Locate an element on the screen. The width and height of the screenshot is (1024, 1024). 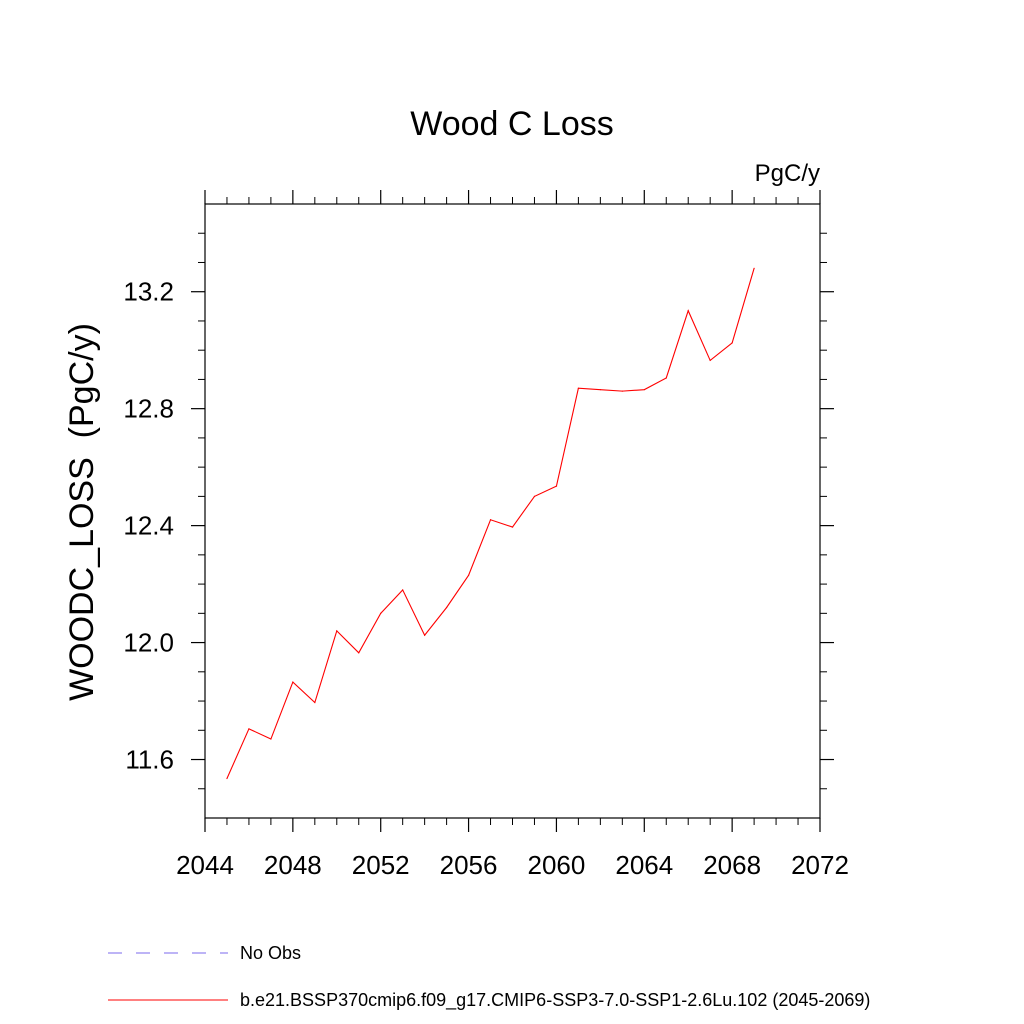
x-tick-label: 2056 is located at coordinates (469, 865).